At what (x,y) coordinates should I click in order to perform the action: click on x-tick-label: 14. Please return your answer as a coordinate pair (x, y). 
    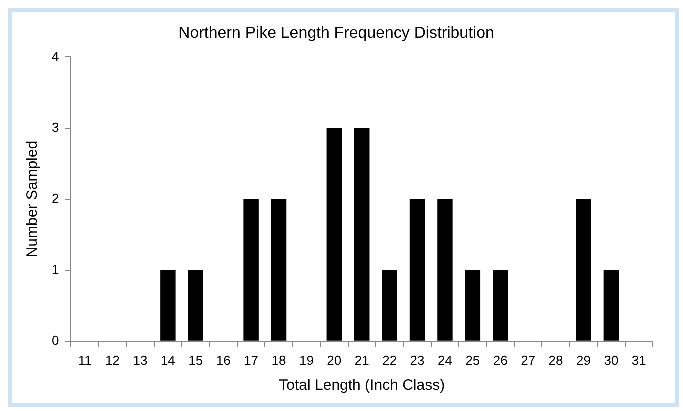
    Looking at the image, I should click on (168, 360).